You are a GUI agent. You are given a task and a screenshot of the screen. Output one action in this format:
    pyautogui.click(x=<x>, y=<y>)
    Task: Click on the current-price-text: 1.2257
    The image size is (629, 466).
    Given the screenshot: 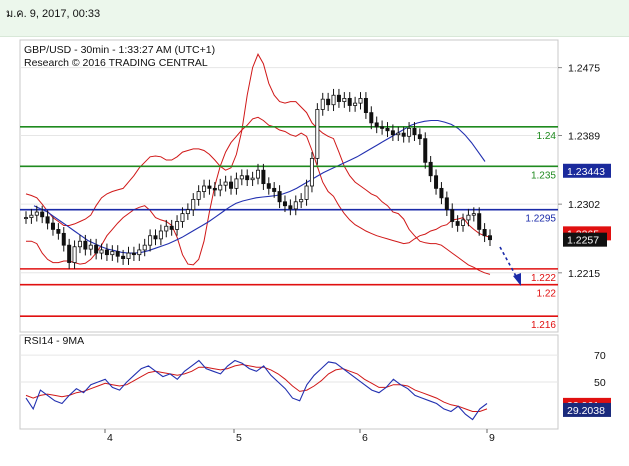 What is the action you would take?
    pyautogui.click(x=583, y=241)
    